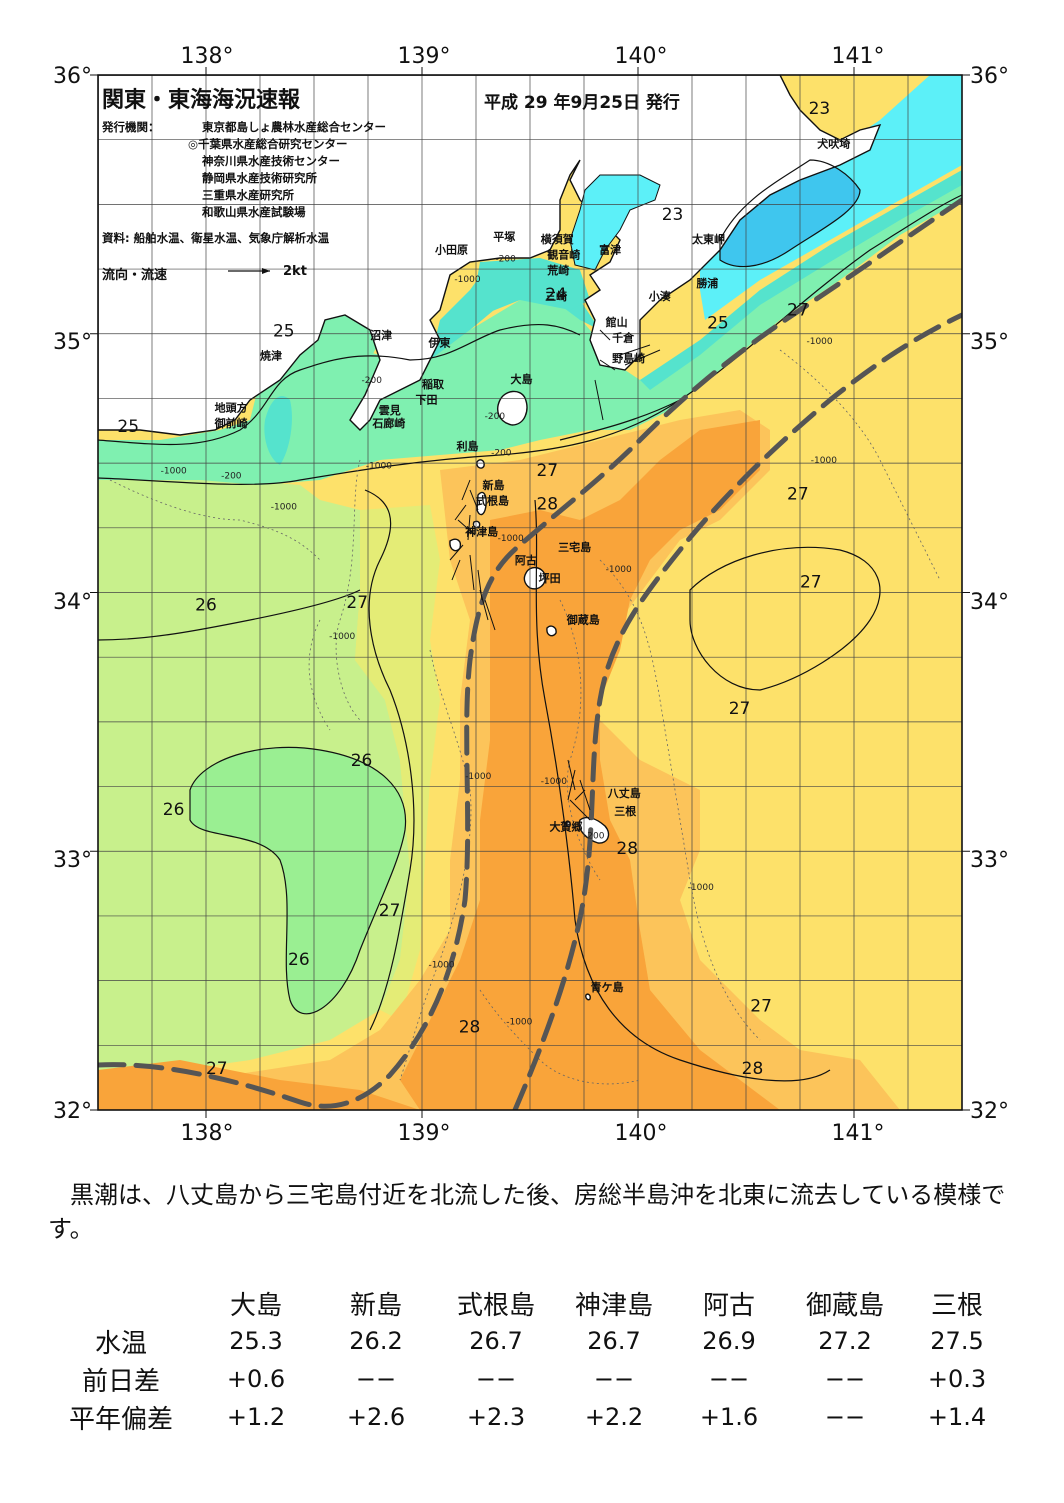 The height and width of the screenshot is (1503, 1064). Describe the element at coordinates (424, 56) in the screenshot. I see `lon-label-top: 139°` at that location.